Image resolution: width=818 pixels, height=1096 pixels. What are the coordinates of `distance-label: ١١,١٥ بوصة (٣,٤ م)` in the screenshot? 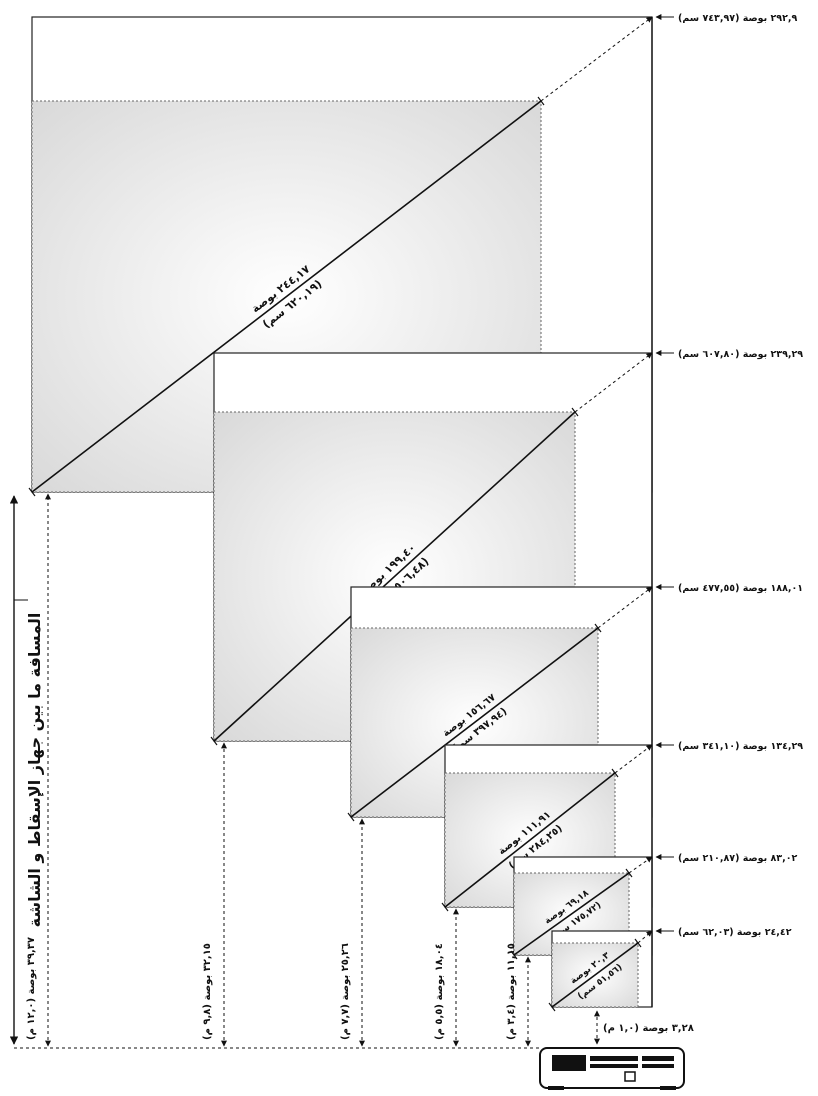 It's located at (511, 991).